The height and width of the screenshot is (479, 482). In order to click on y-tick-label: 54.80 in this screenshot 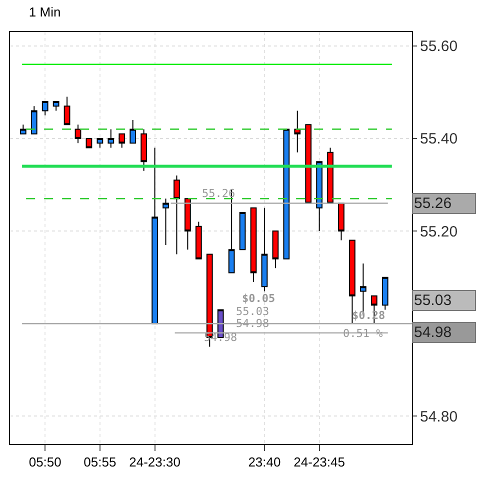, I will do `click(439, 417)`.